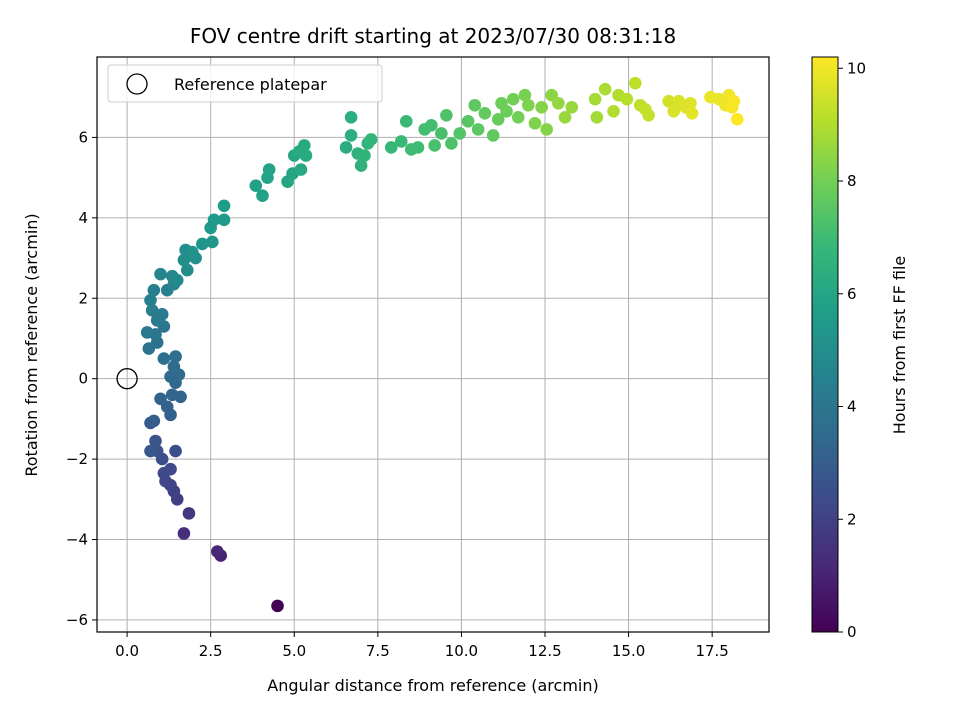 This screenshot has width=960, height=720. I want to click on colorbar-tick-label: 10, so click(856, 68).